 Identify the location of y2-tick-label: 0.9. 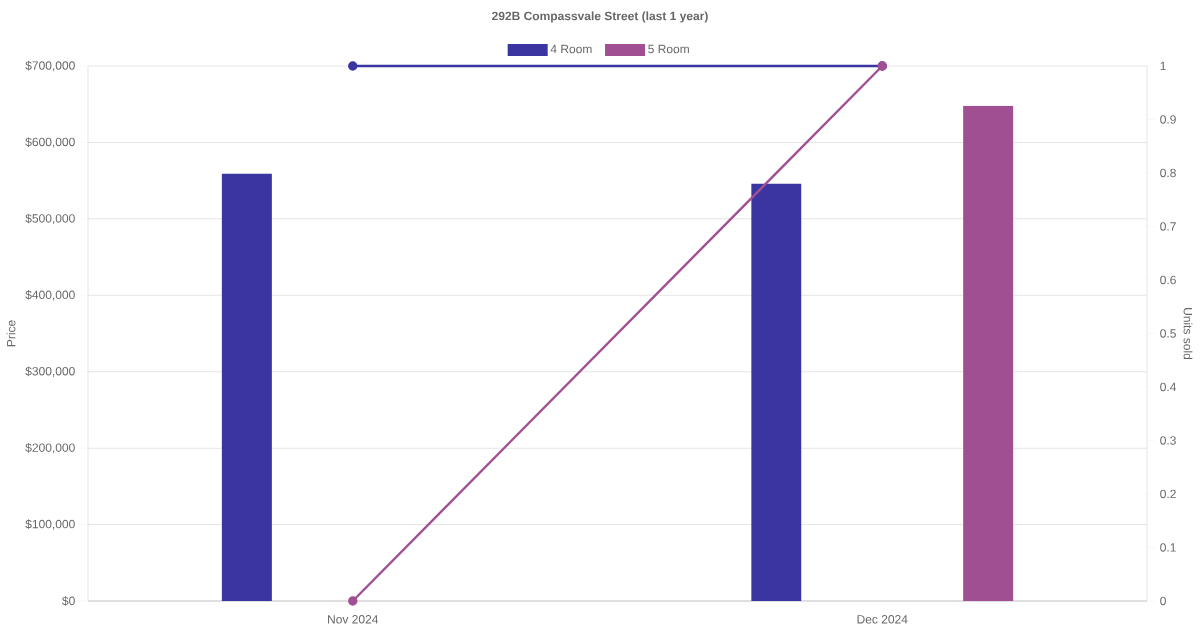
(1168, 119).